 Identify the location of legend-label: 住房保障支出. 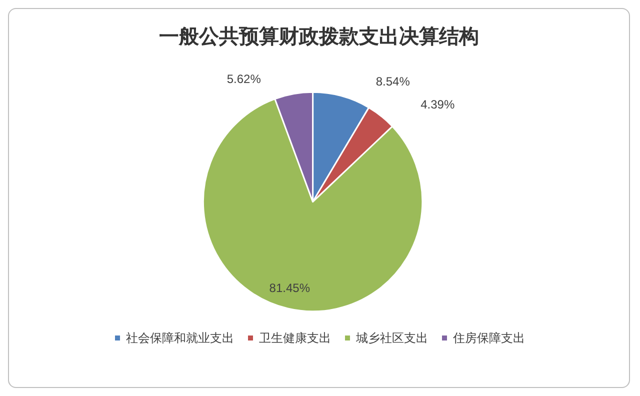
(488, 338).